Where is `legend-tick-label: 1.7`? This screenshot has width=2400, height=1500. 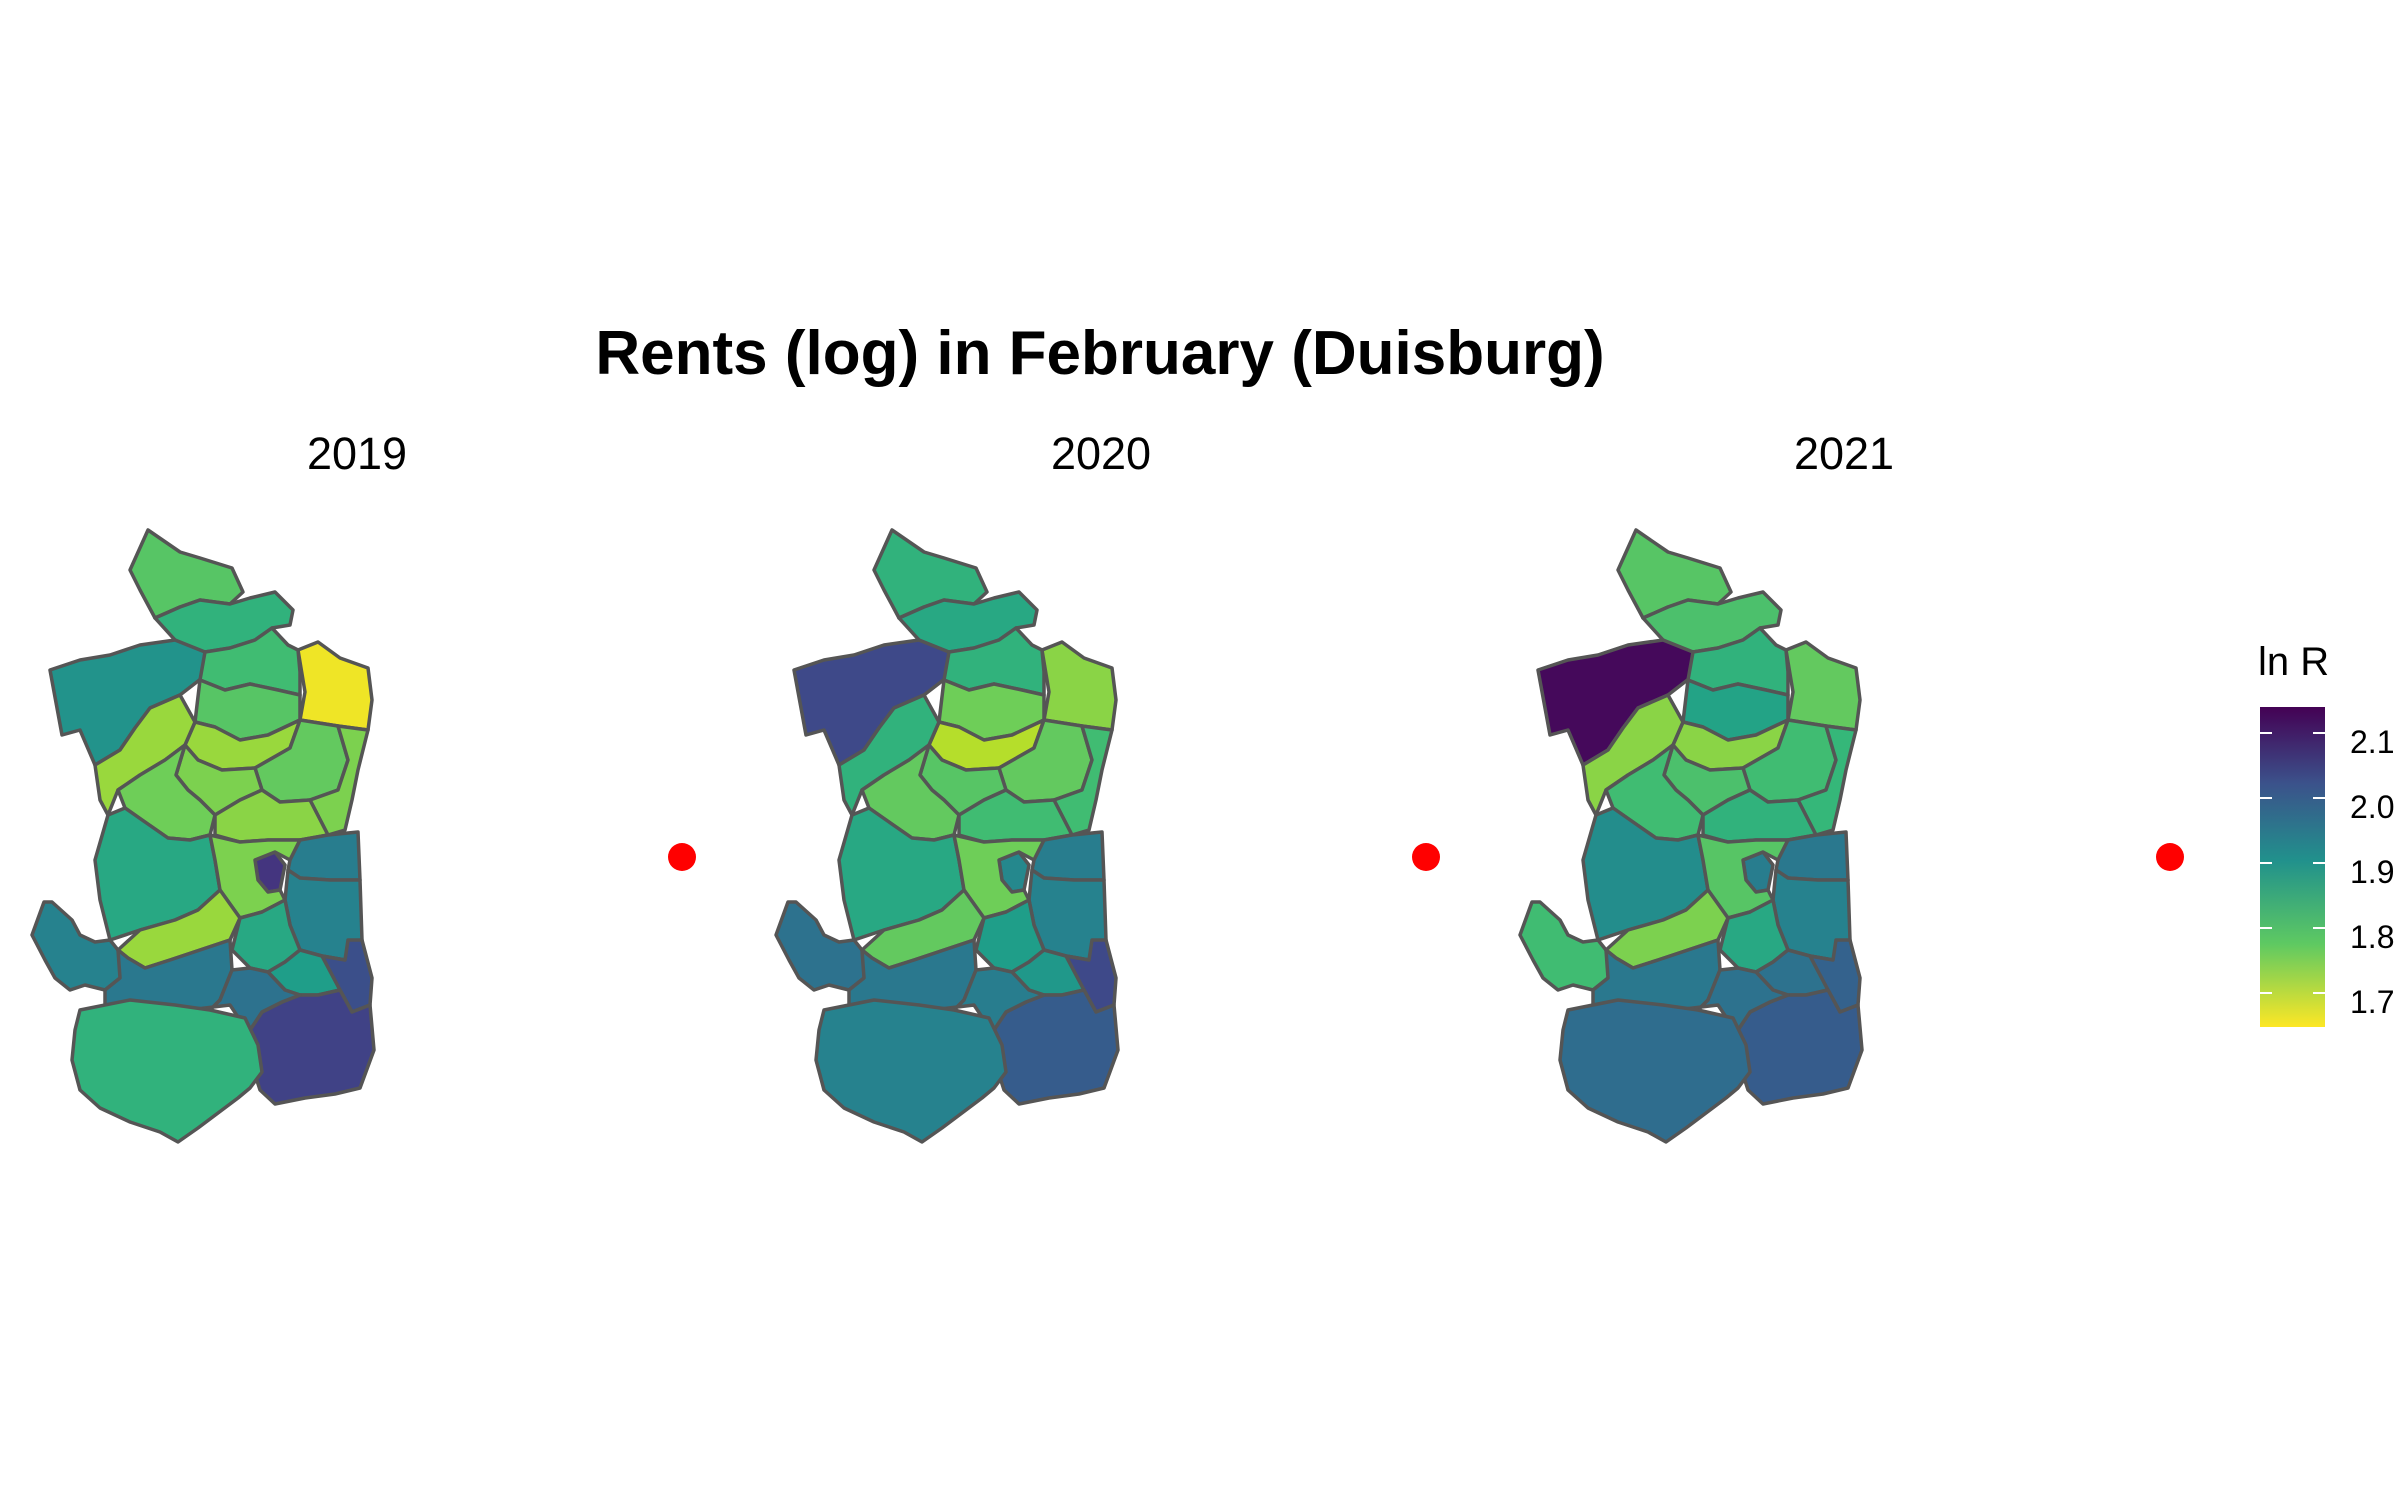 legend-tick-label: 1.7 is located at coordinates (2372, 1002).